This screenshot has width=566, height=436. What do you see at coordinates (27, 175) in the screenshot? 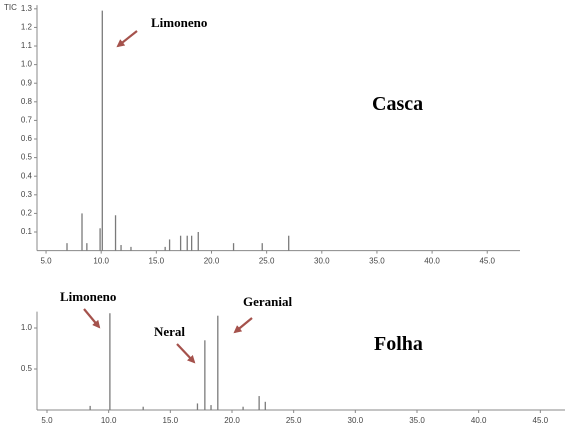
I see `y-tick-label: 0.4` at bounding box center [27, 175].